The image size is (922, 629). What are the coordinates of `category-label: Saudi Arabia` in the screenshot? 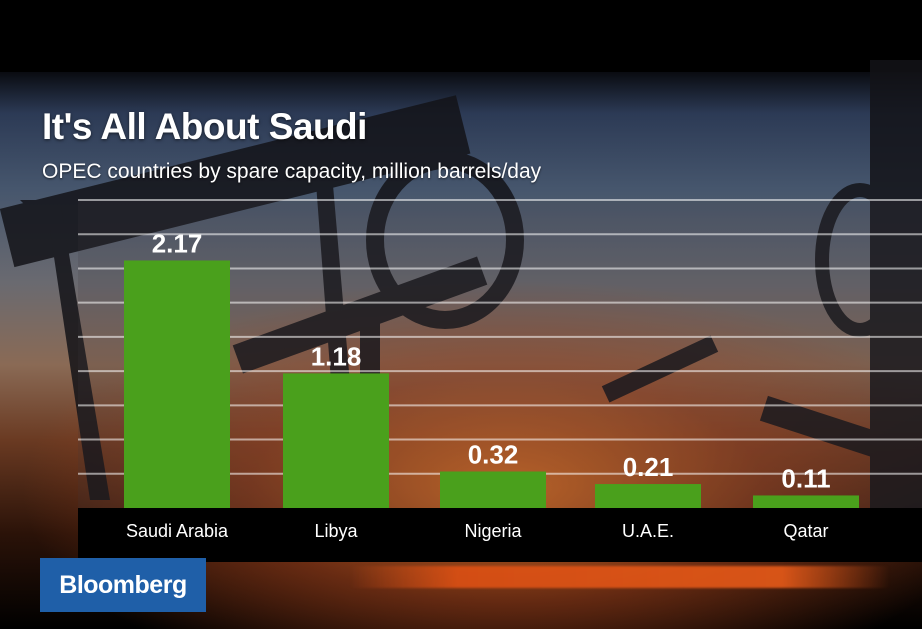 It's located at (177, 531).